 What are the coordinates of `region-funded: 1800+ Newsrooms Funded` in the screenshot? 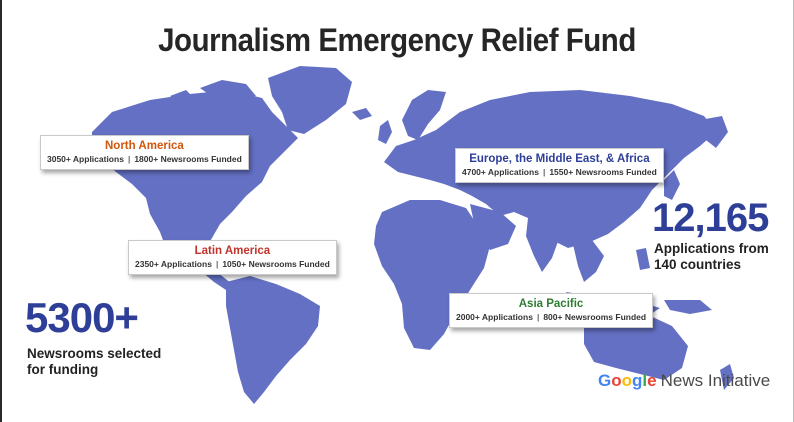 It's located at (188, 159).